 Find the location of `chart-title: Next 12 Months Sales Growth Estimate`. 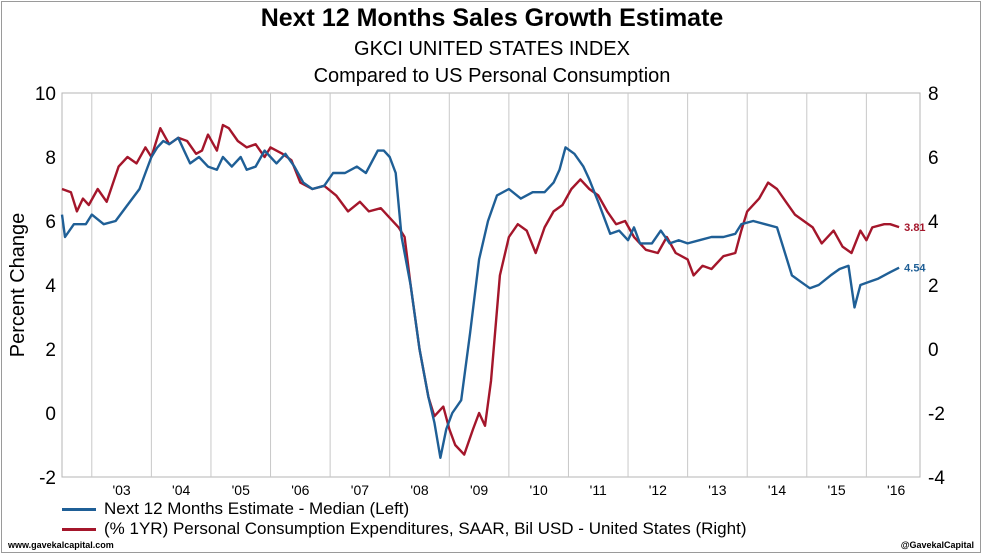

chart-title: Next 12 Months Sales Growth Estimate is located at coordinates (492, 18).